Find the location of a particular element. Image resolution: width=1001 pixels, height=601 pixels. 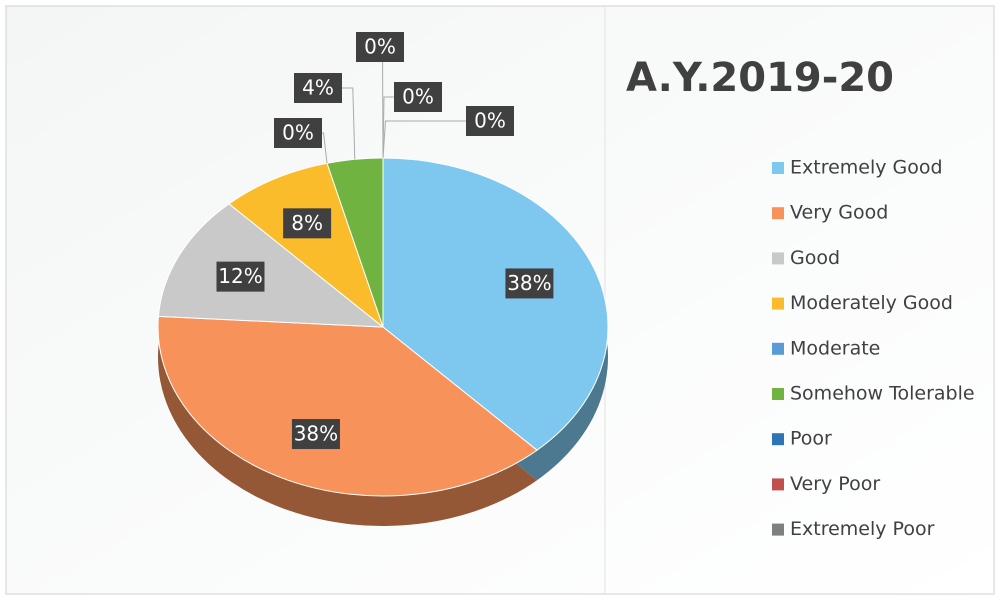

legend-label: Moderate is located at coordinates (835, 348).